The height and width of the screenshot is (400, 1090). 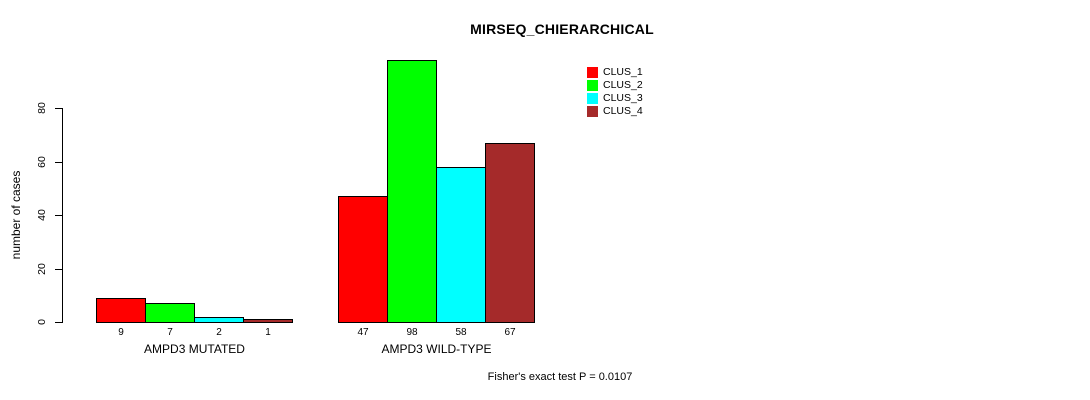 I want to click on legend-item-clus_2: CLUS_2, so click(x=615, y=85).